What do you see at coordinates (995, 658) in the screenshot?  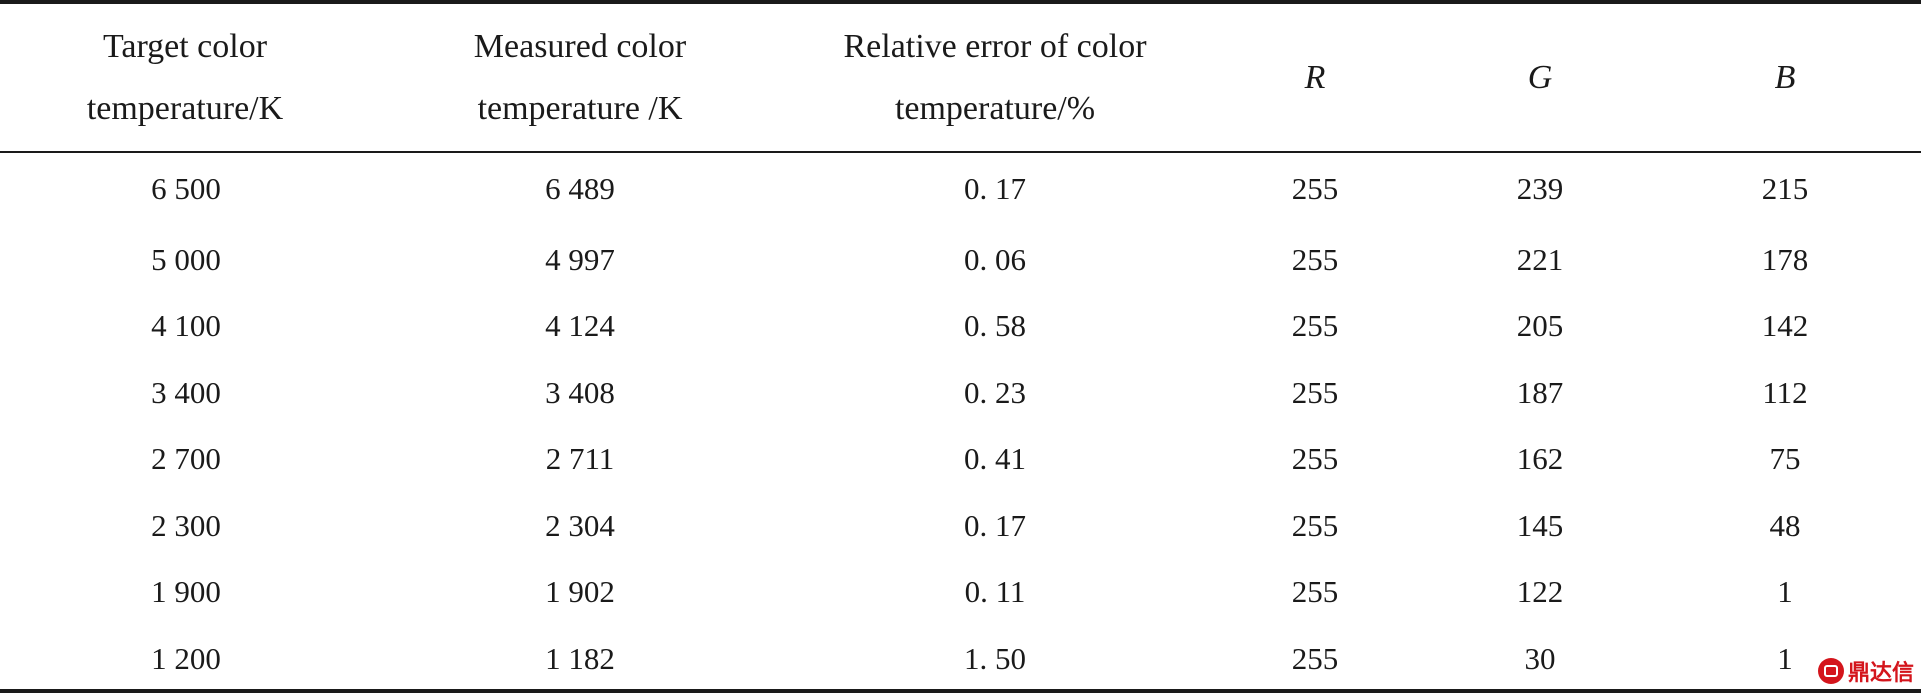 I see `cell-error: 1. 50` at bounding box center [995, 658].